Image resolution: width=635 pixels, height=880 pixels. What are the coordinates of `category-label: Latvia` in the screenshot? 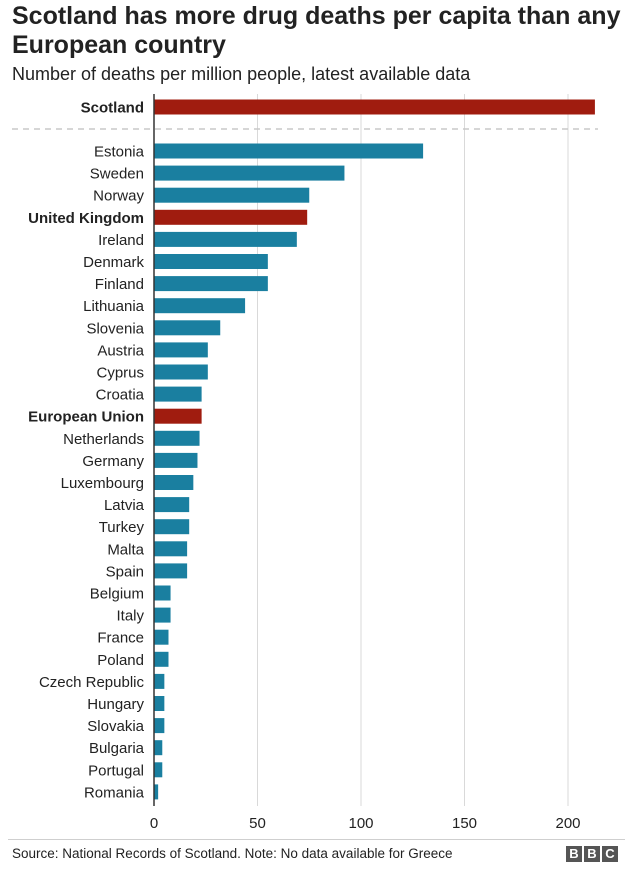 It's located at (124, 505).